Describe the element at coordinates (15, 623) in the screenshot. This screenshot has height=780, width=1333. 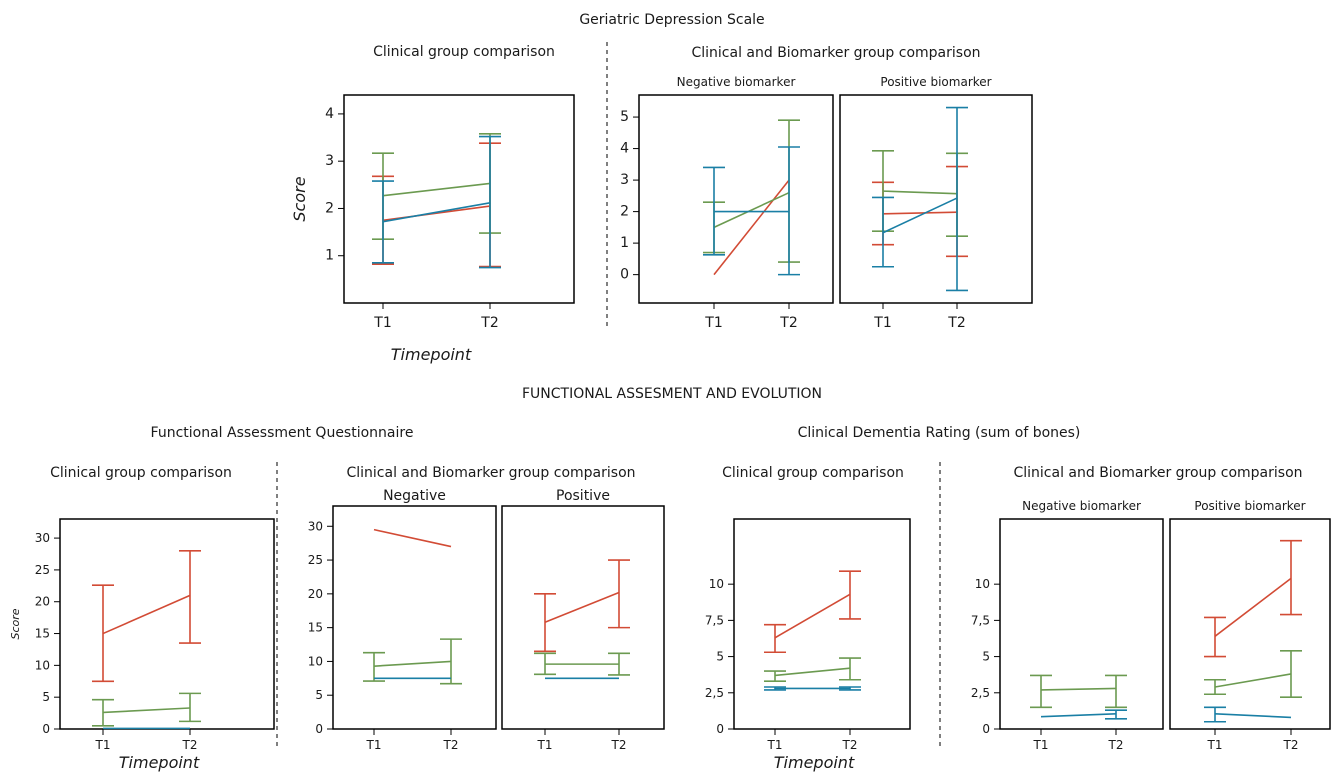
I see `y-axis-title: Score` at that location.